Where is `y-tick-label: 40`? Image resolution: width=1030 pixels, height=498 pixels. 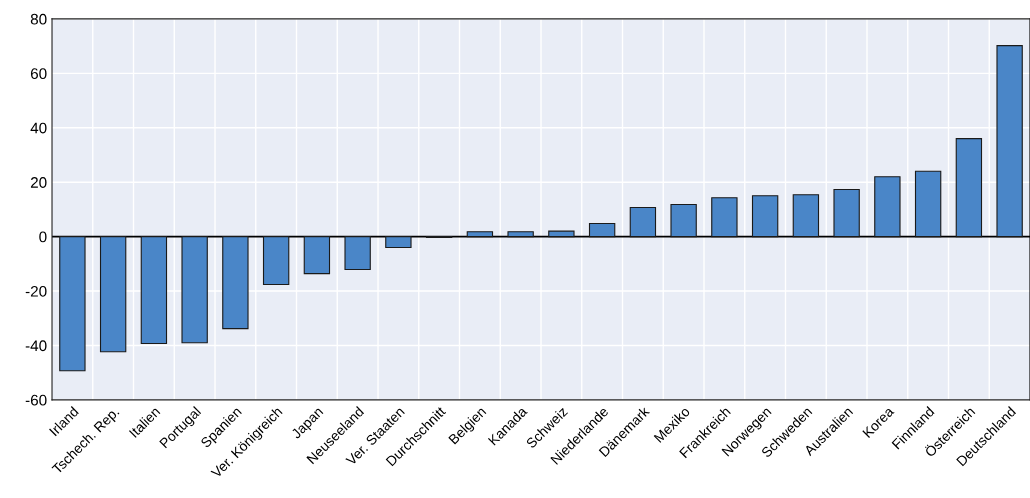 y-tick-label: 40 is located at coordinates (38, 128).